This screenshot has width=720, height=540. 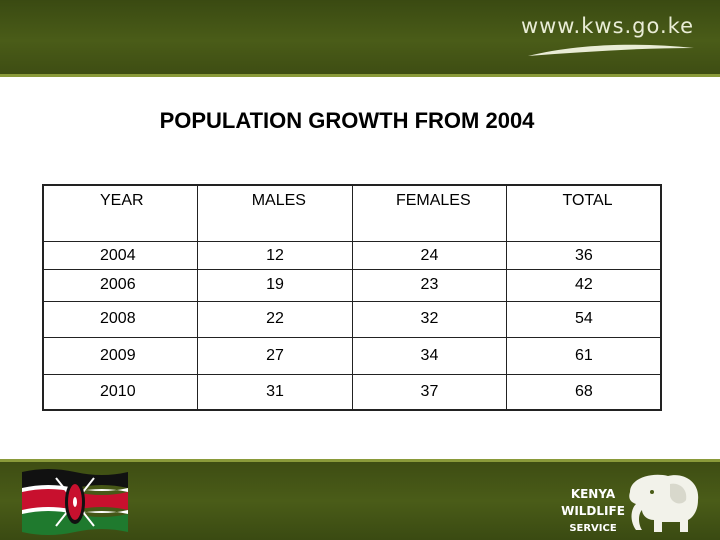 I want to click on cell-total: 61, so click(x=584, y=355).